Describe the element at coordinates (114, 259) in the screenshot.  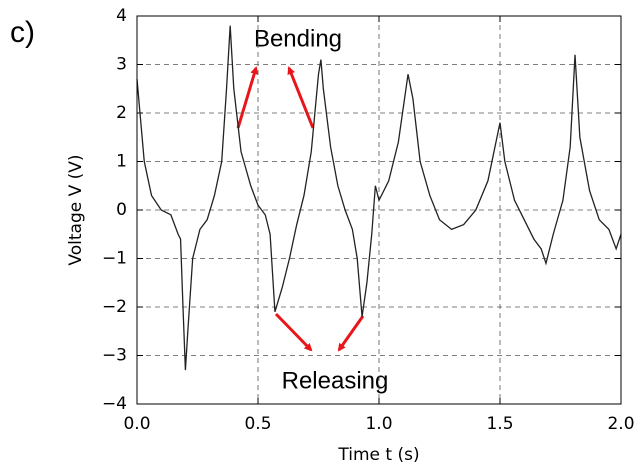
I see `y-tick-label: −1` at that location.